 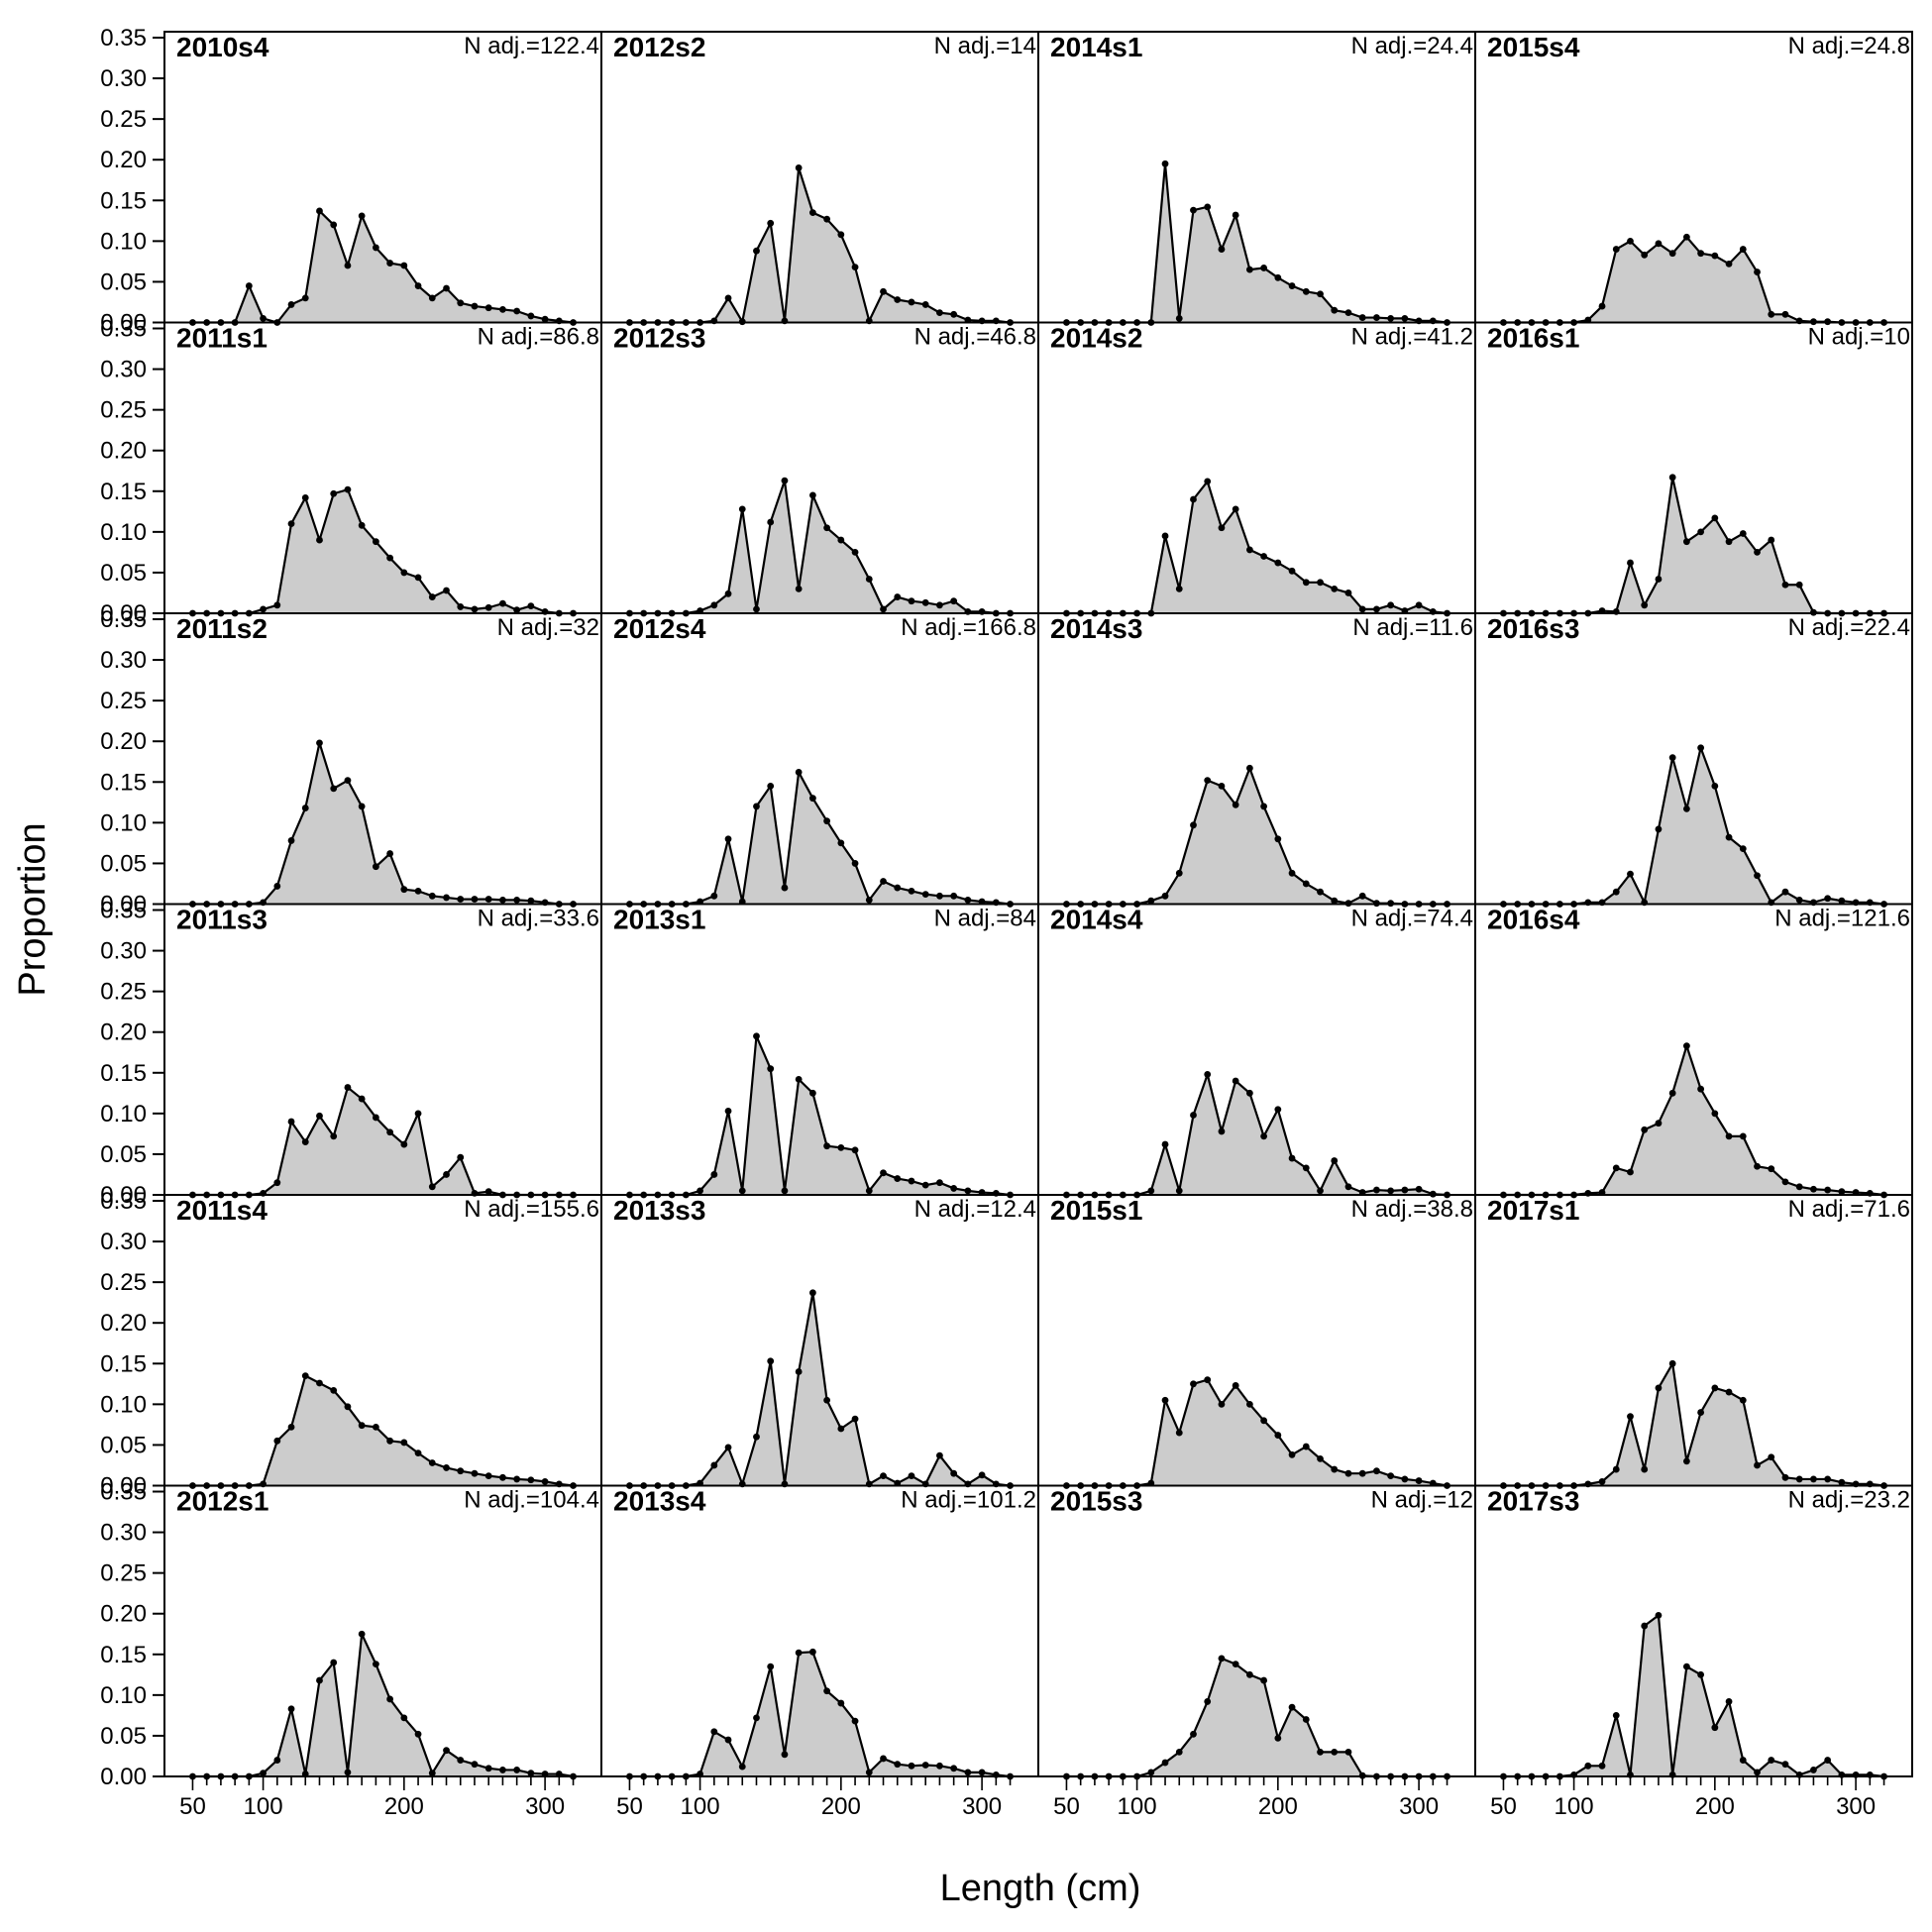 What do you see at coordinates (124, 1492) in the screenshot?
I see `y-tick-label: 0.35` at bounding box center [124, 1492].